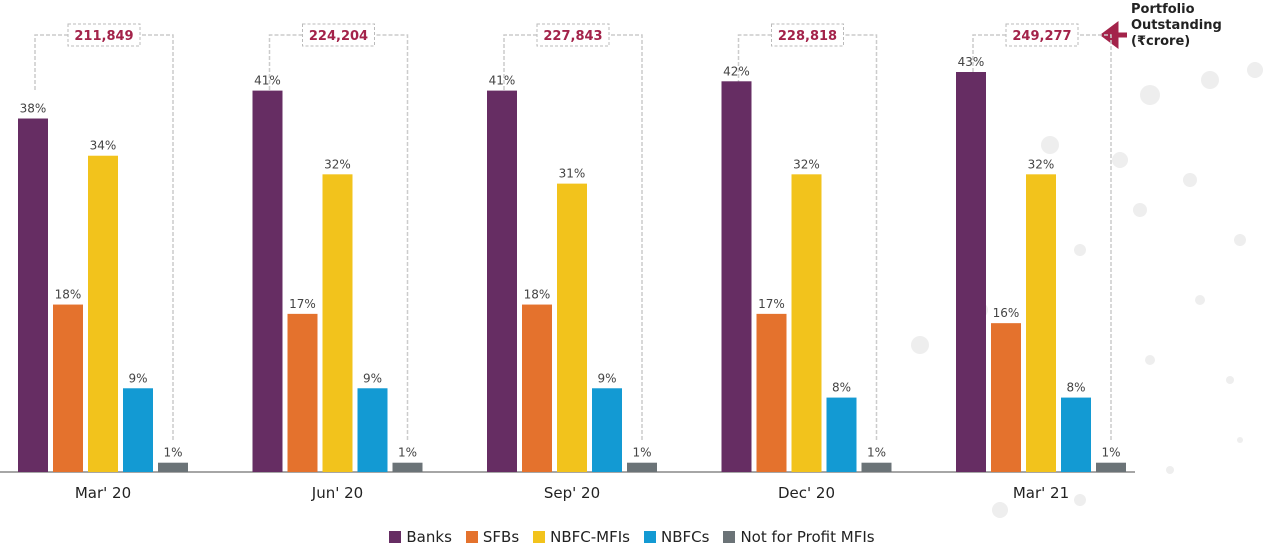  What do you see at coordinates (103, 493) in the screenshot?
I see `x-tick-label: Mar' 20` at bounding box center [103, 493].